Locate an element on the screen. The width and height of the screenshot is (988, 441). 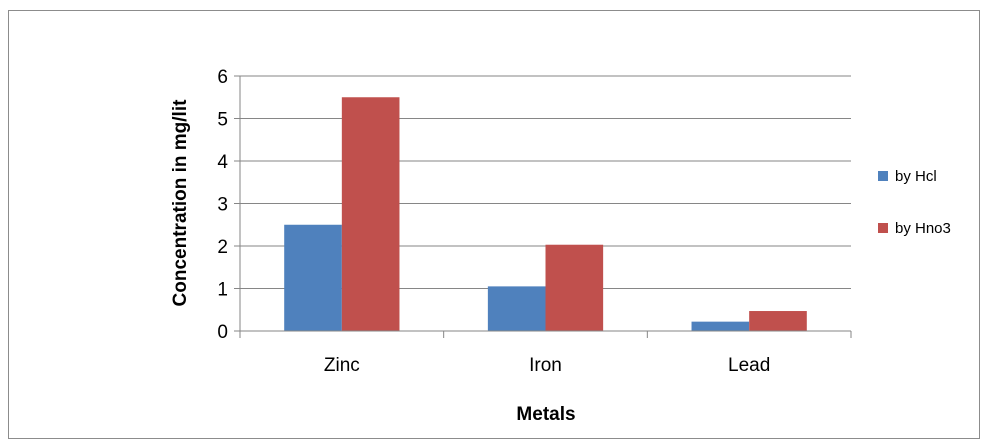
bar-iron-by-hno3 is located at coordinates (574, 287).